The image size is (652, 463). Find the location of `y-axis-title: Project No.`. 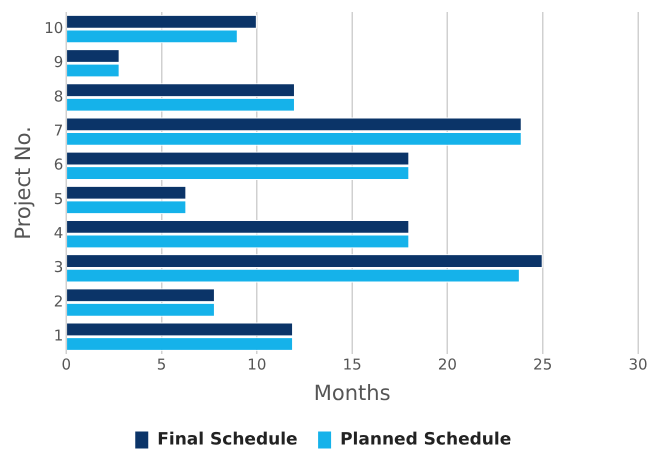

y-axis-title: Project No. is located at coordinates (23, 183).